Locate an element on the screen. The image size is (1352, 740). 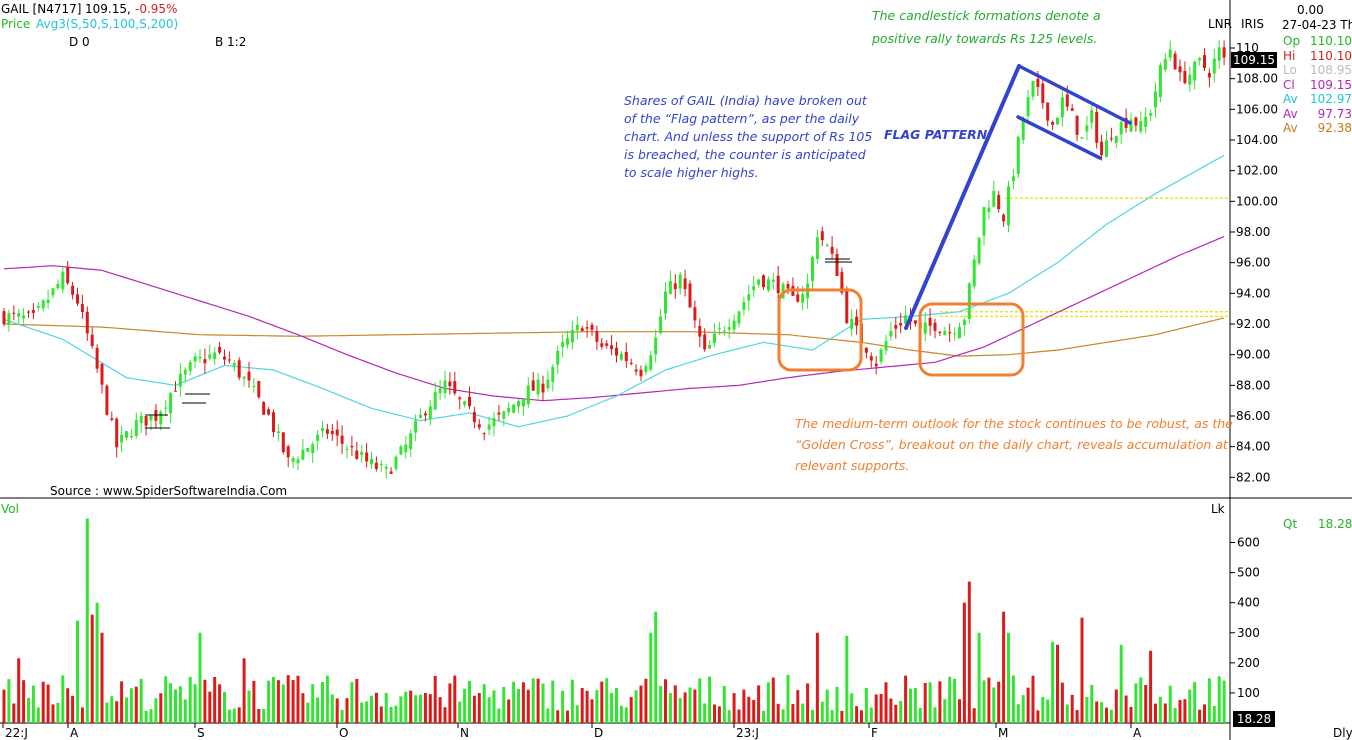
blue-annotation-line: Shares of GAIL (India) have broken out is located at coordinates (745, 100).